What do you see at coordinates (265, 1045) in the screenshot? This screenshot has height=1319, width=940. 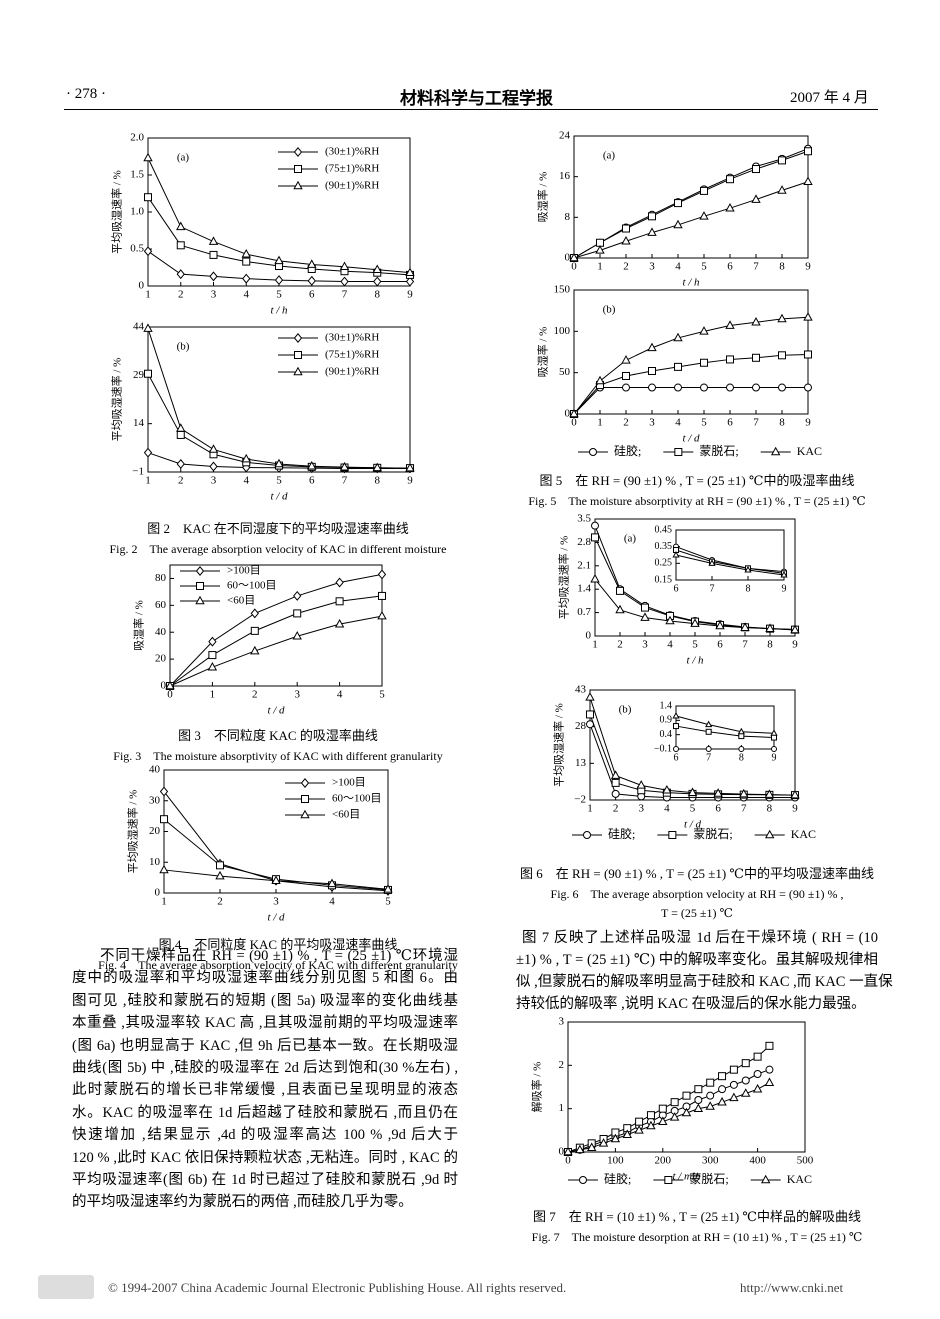 I see `paragraph-line: (图 6a) 也明显高于 KAC ,但 9h 后已基本一致。在长期吸湿` at bounding box center [265, 1045].